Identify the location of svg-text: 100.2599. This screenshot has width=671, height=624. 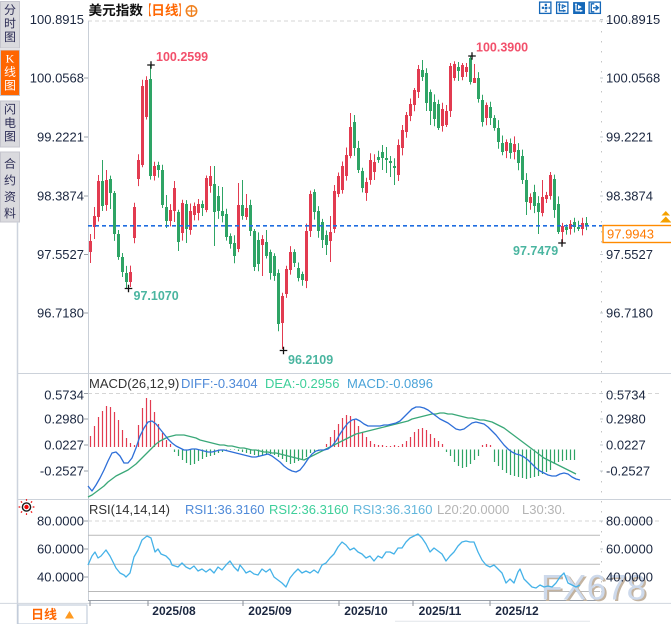
(182, 57).